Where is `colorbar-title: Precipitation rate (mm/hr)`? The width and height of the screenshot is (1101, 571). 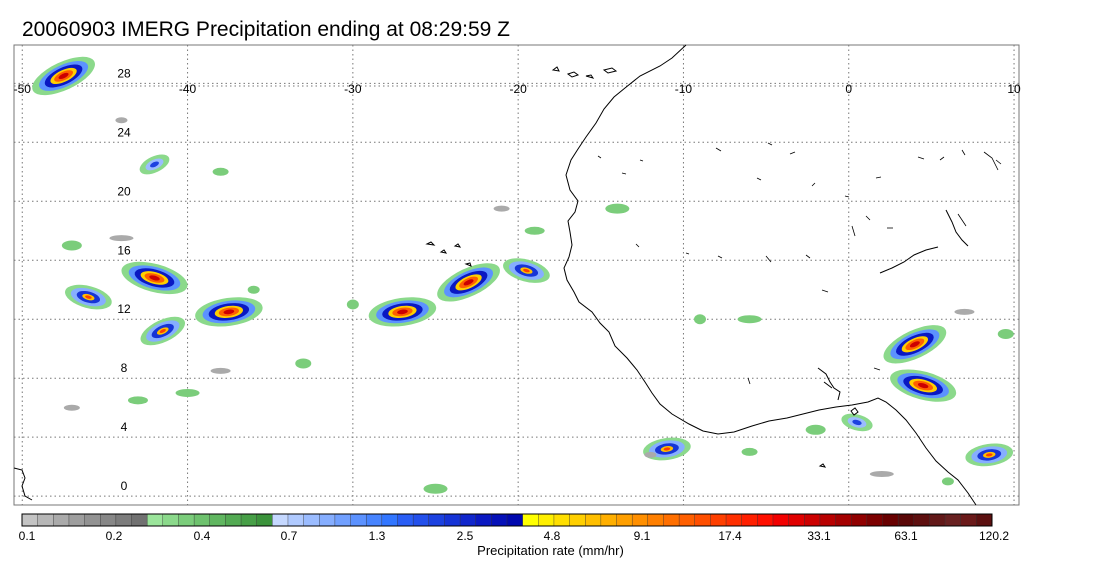 colorbar-title: Precipitation rate (mm/hr) is located at coordinates (550, 550).